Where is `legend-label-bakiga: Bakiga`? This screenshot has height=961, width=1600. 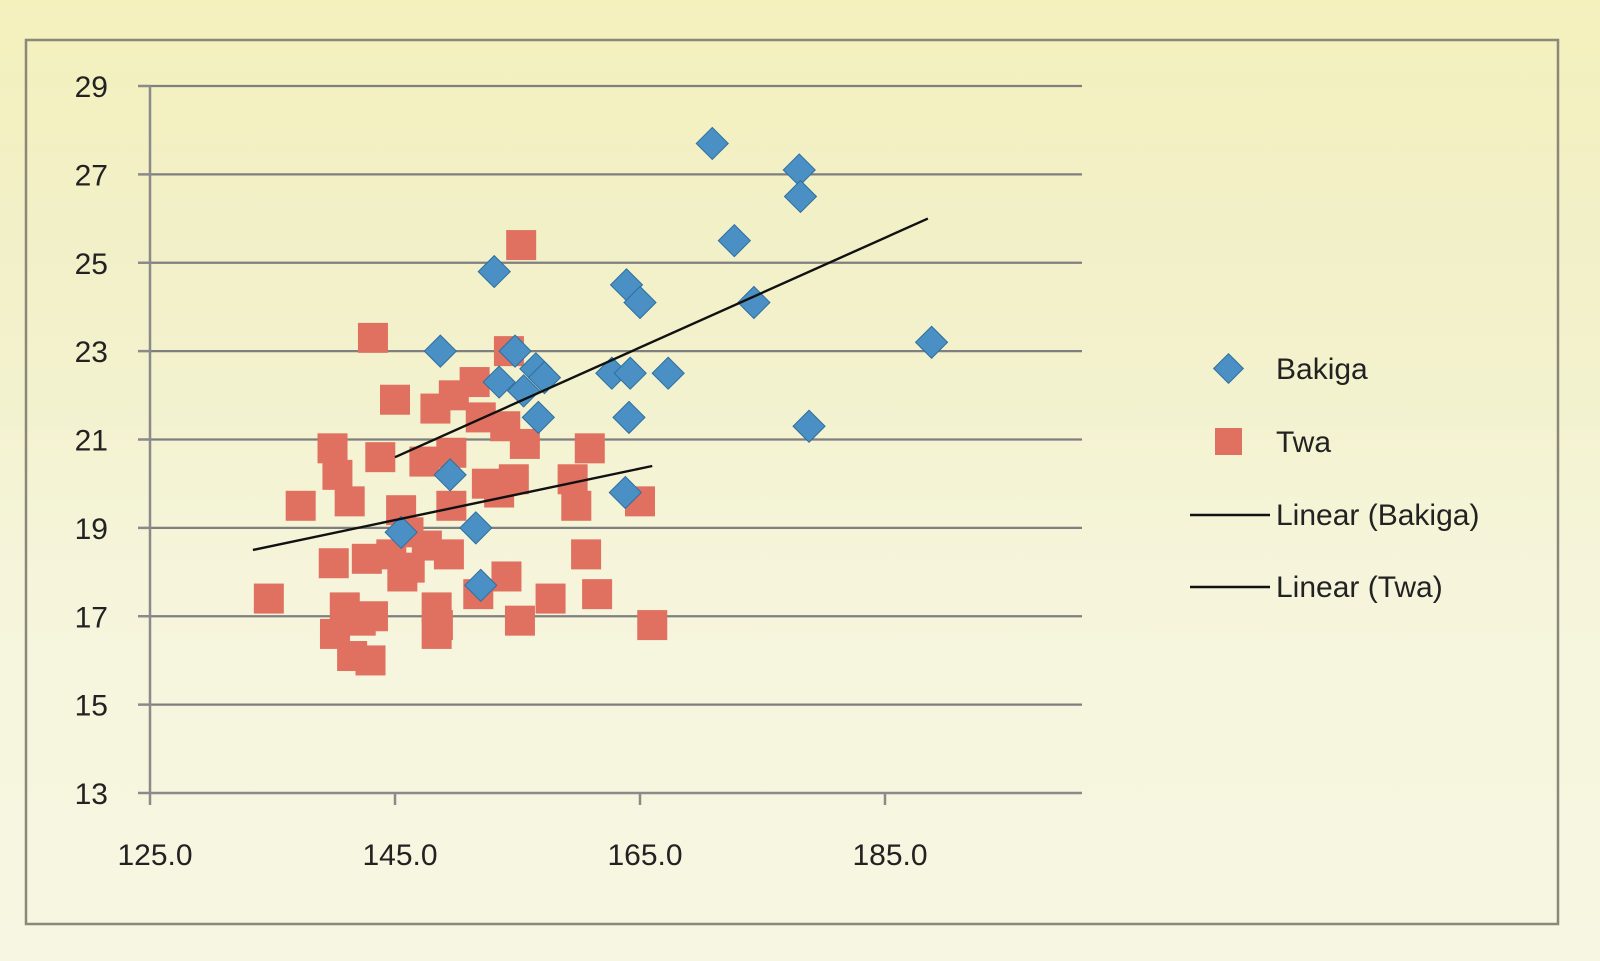 legend-label-bakiga: Bakiga is located at coordinates (1322, 369).